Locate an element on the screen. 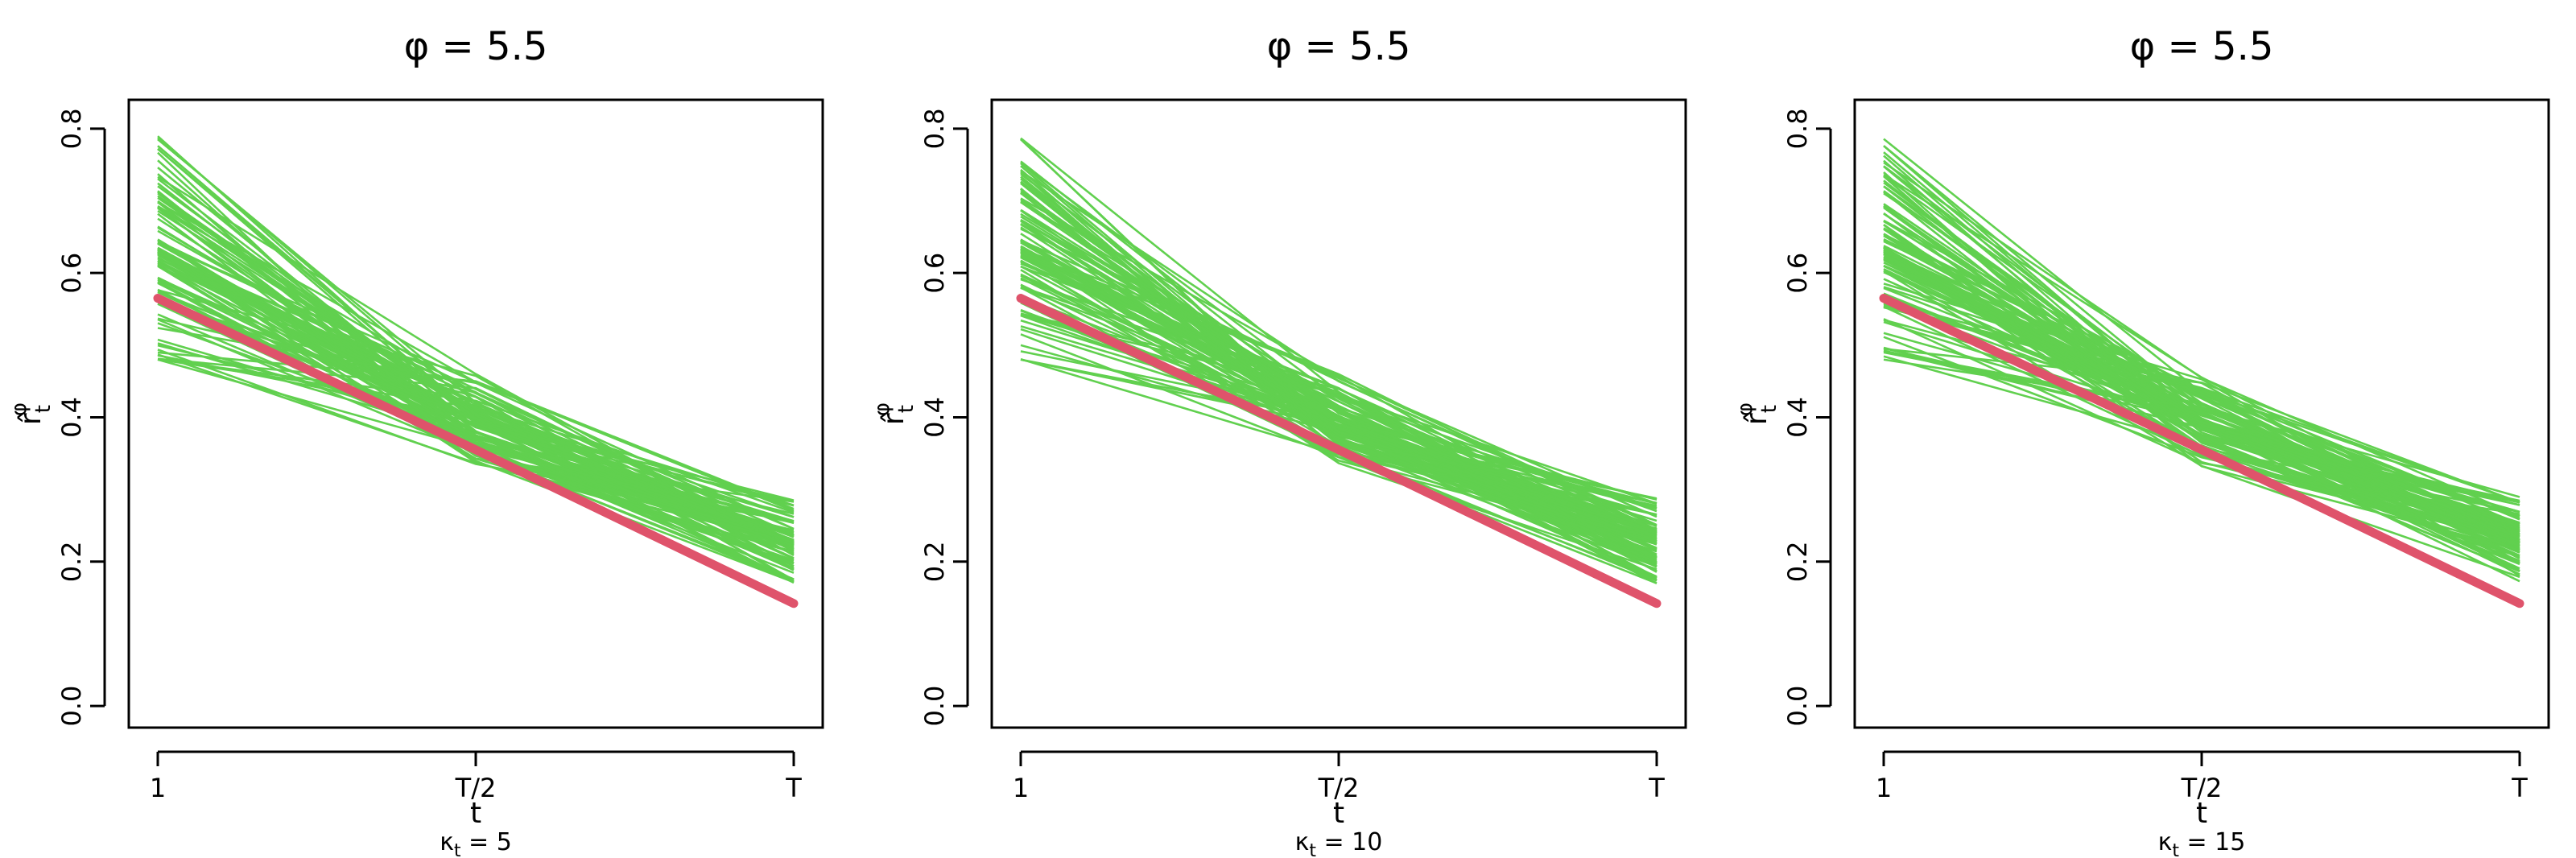 The image size is (2576, 858). kappa-label: κt = 5 is located at coordinates (476, 843).